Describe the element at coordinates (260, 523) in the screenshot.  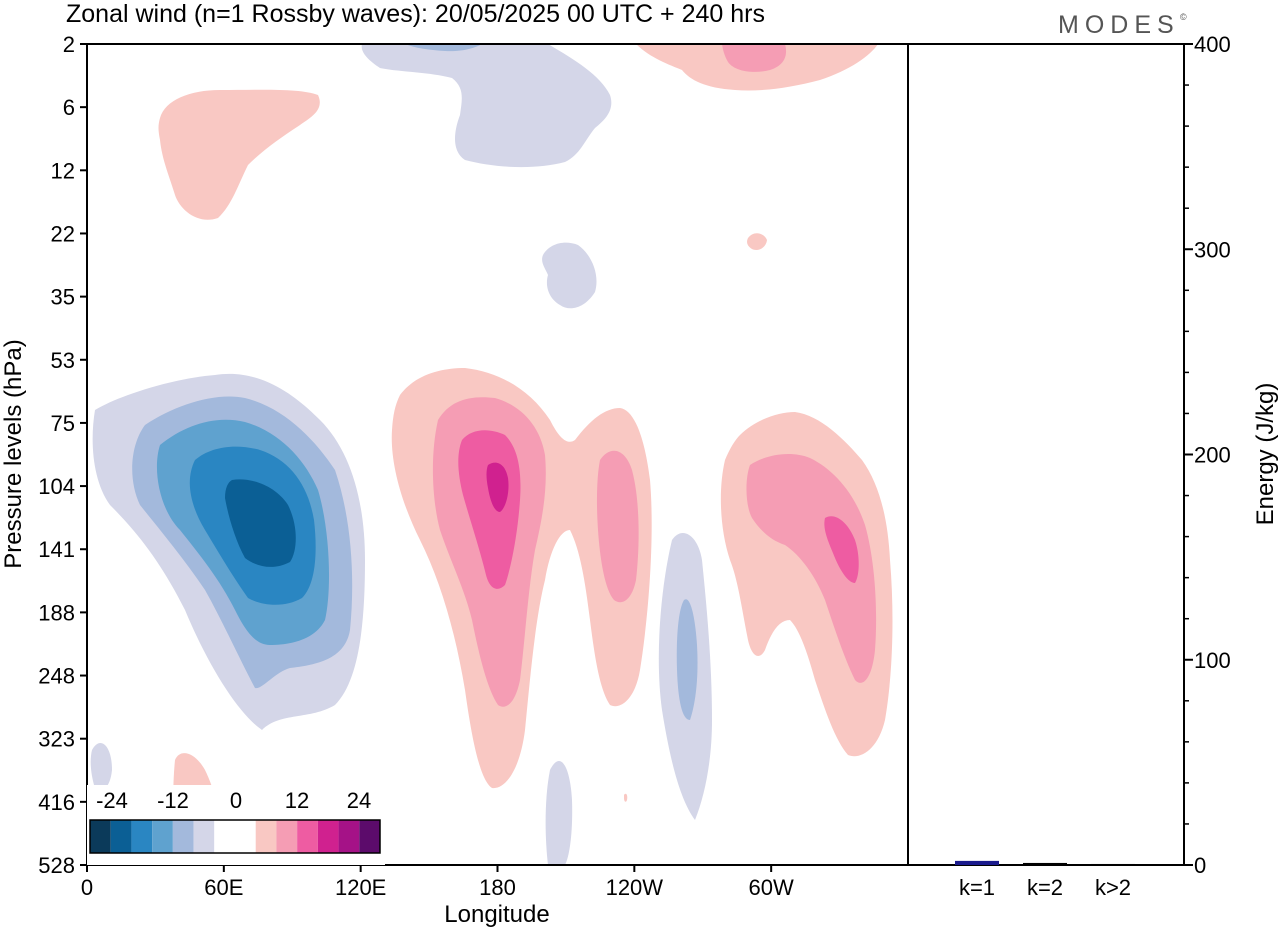
I see `neg-cell-west-lev5` at that location.